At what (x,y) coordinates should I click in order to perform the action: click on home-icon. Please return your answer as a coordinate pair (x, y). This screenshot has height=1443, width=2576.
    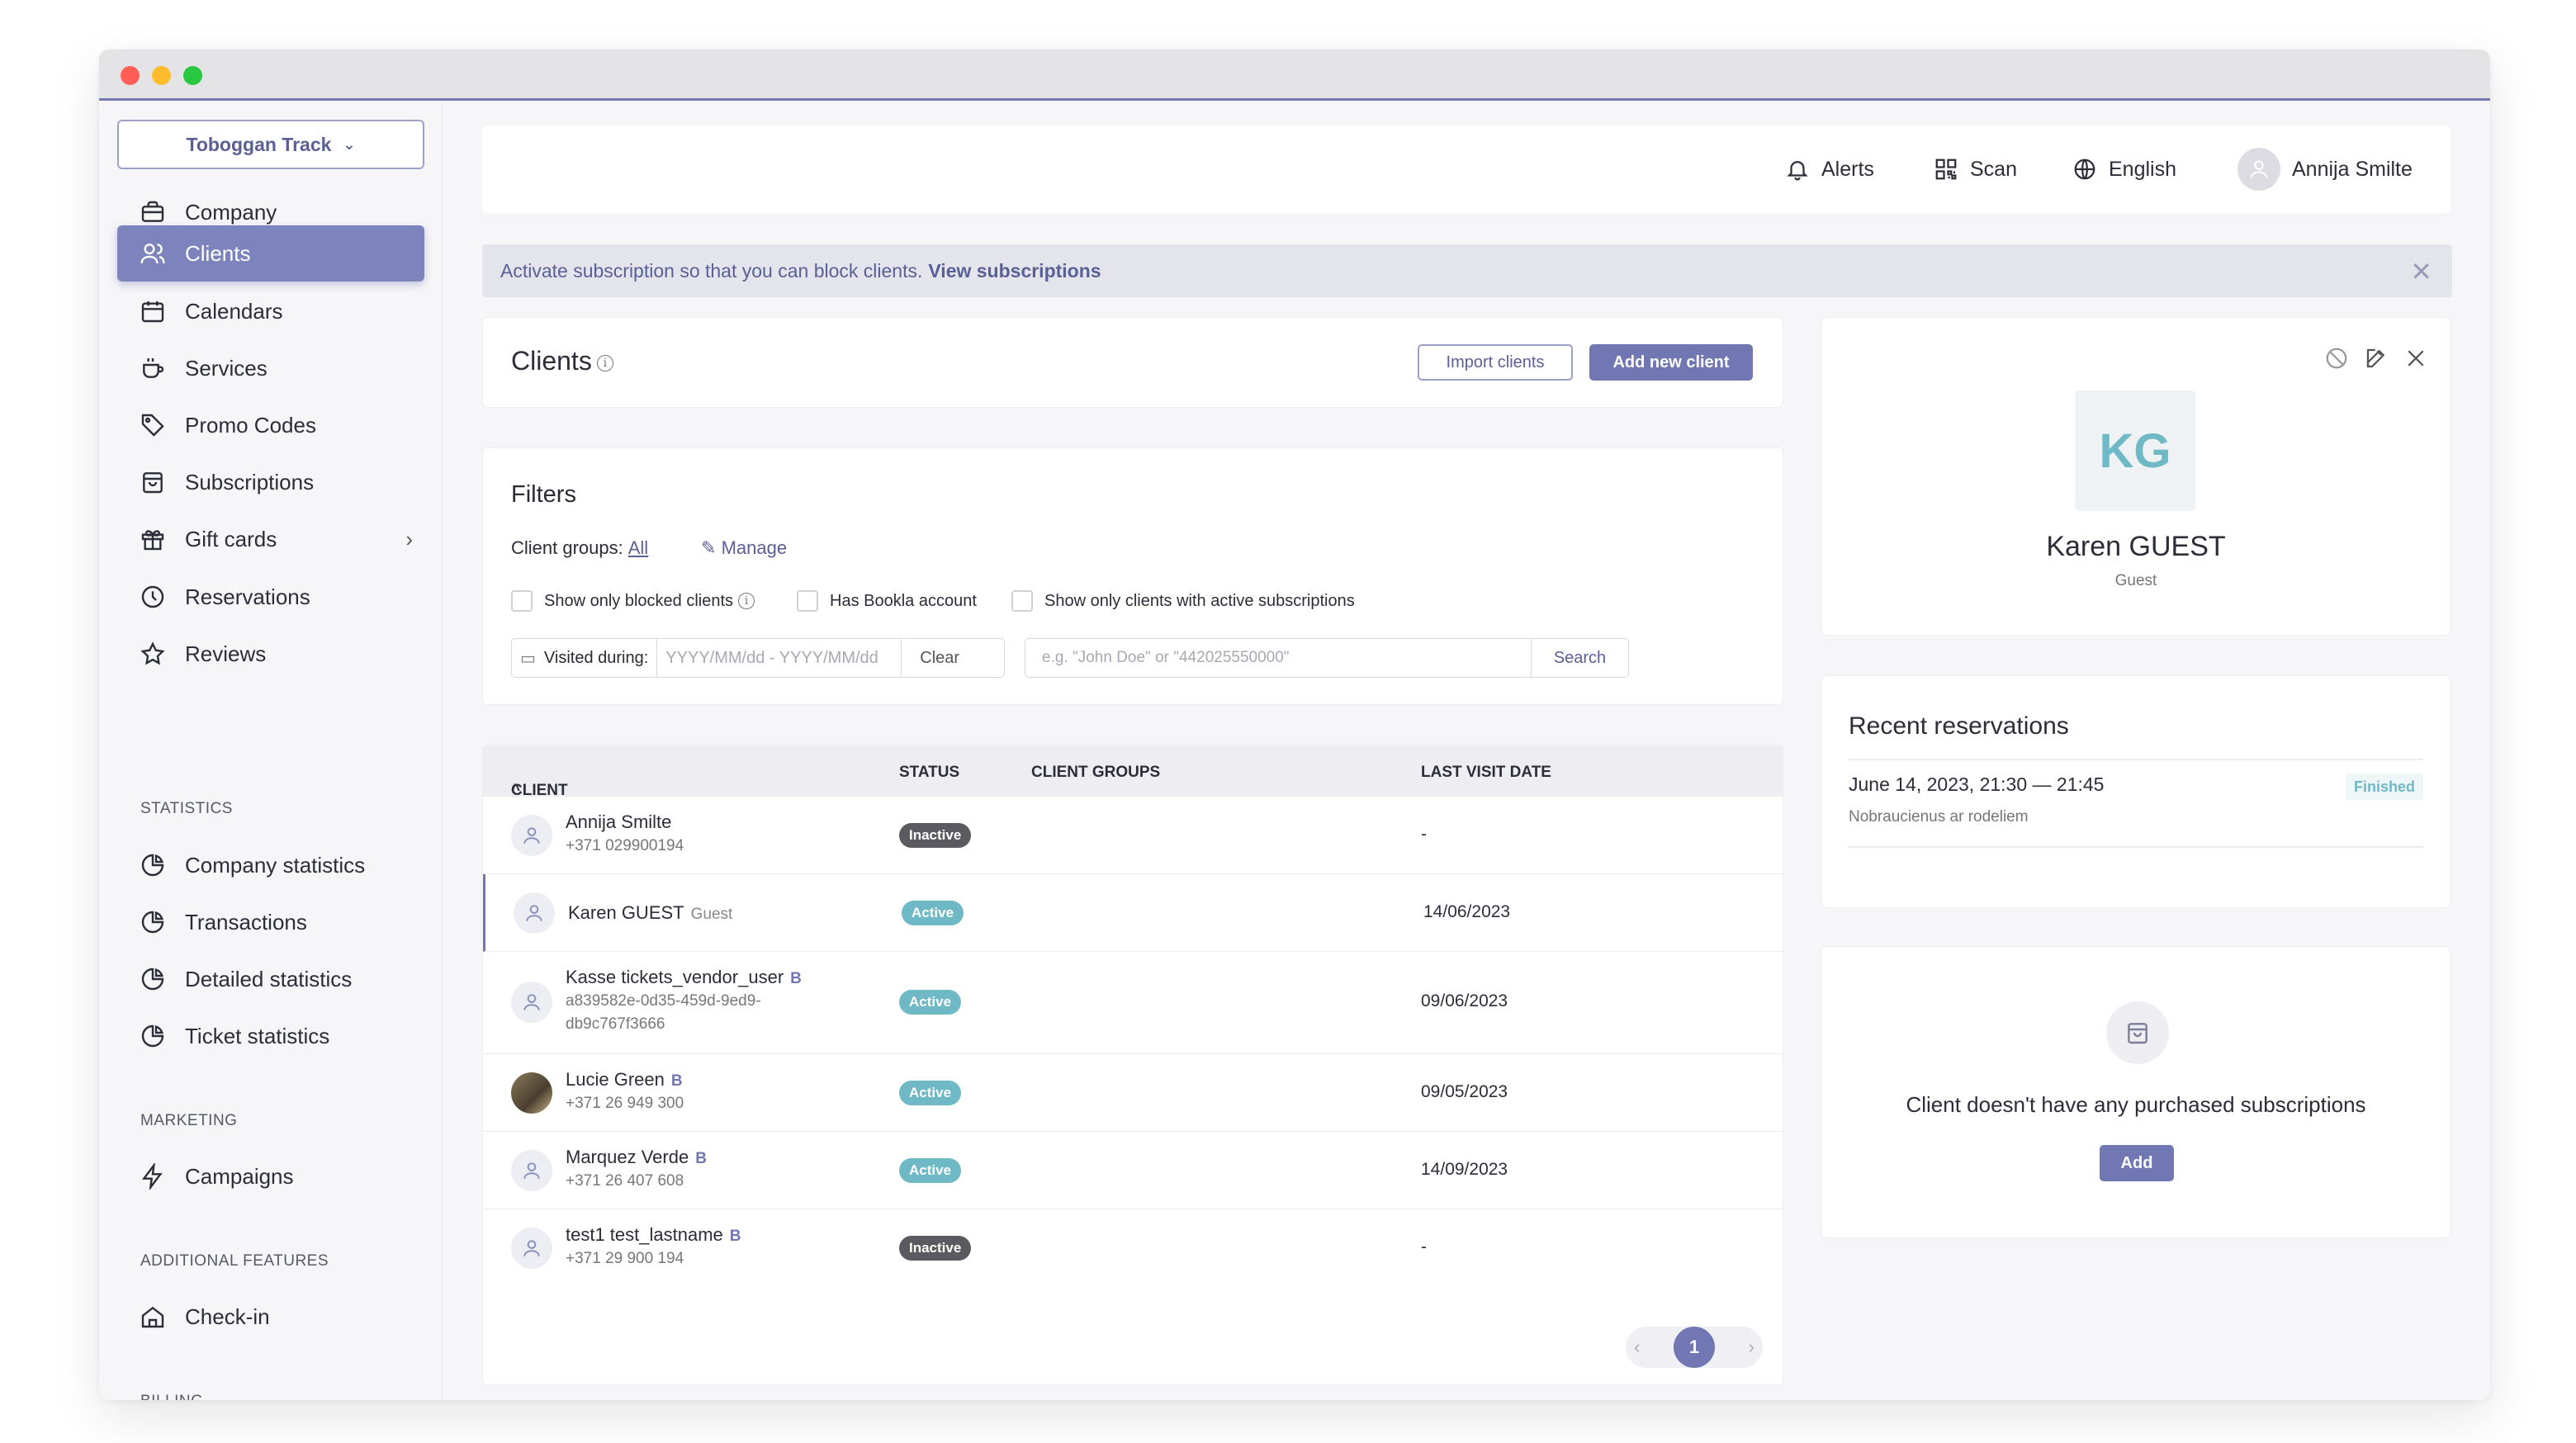
    Looking at the image, I should click on (153, 1317).